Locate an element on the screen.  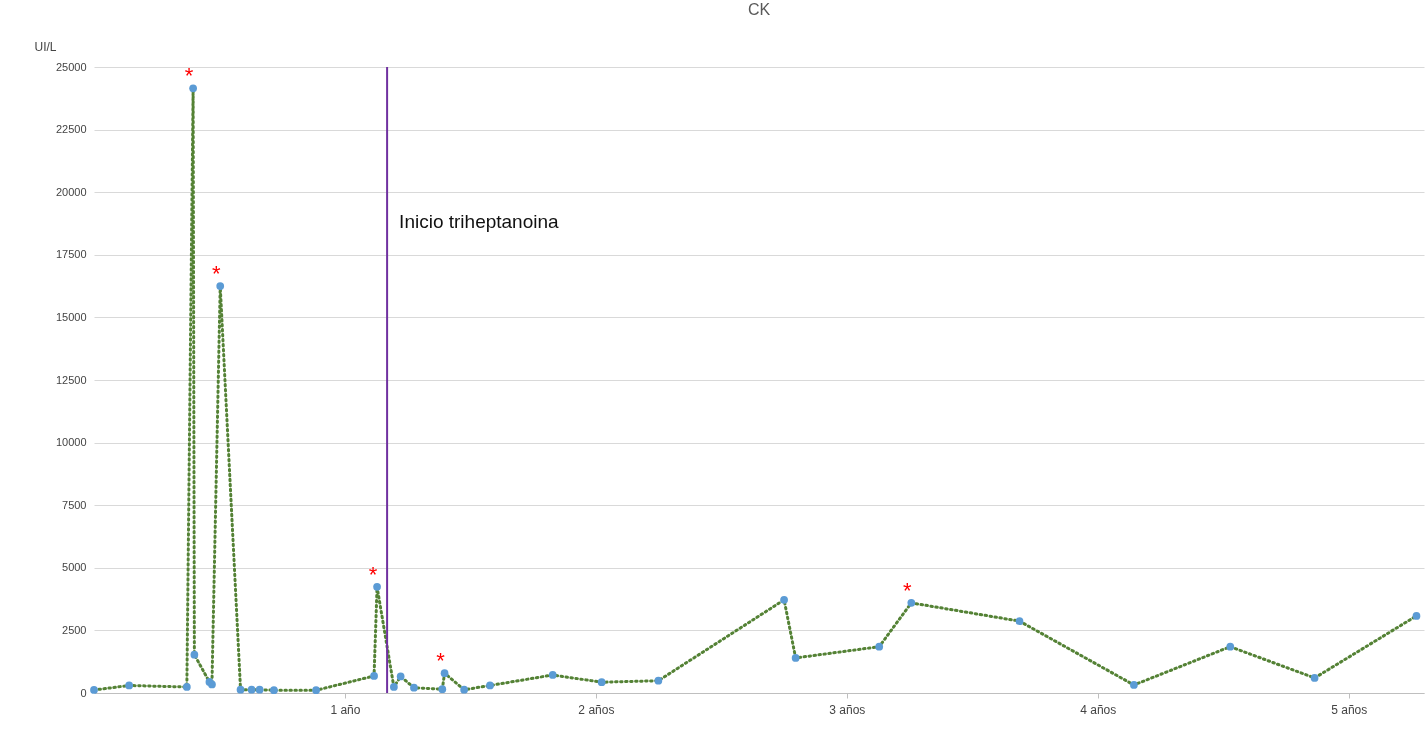
y-tick-label: 10000 is located at coordinates (71, 442).